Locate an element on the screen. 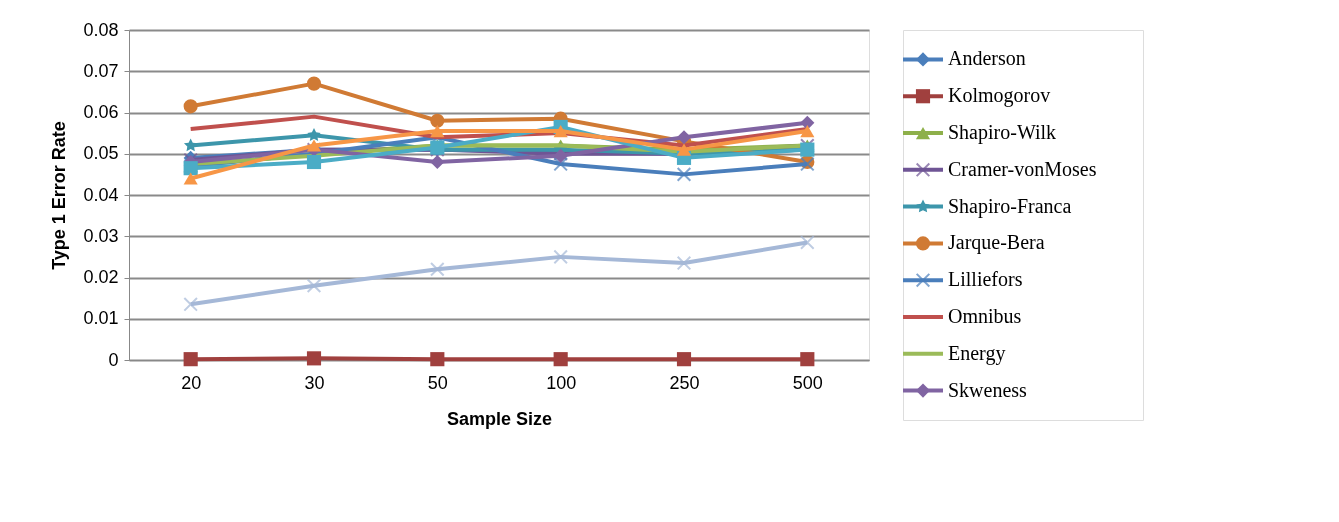 The width and height of the screenshot is (1339, 522). x-axis-title: Sample Size is located at coordinates (499, 418).